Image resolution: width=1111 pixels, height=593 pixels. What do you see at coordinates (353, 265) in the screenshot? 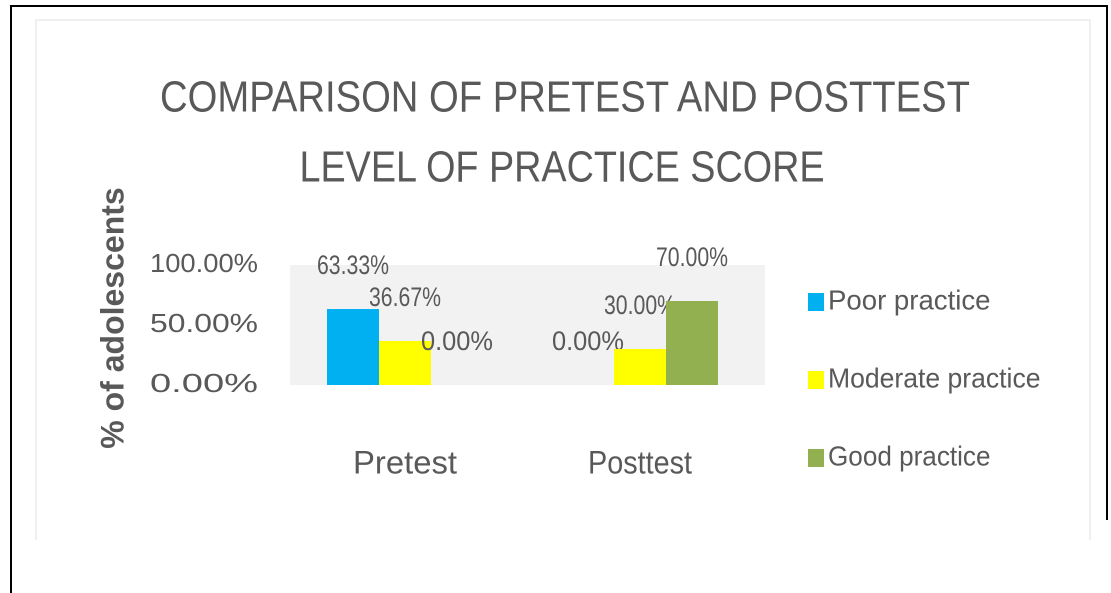
I see `value-label: 63.33%` at bounding box center [353, 265].